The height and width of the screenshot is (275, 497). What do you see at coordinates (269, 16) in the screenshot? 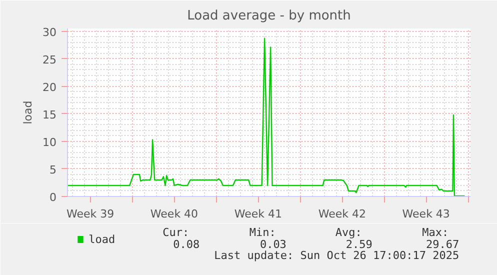
I see `chart-title: Load average - by month` at bounding box center [269, 16].